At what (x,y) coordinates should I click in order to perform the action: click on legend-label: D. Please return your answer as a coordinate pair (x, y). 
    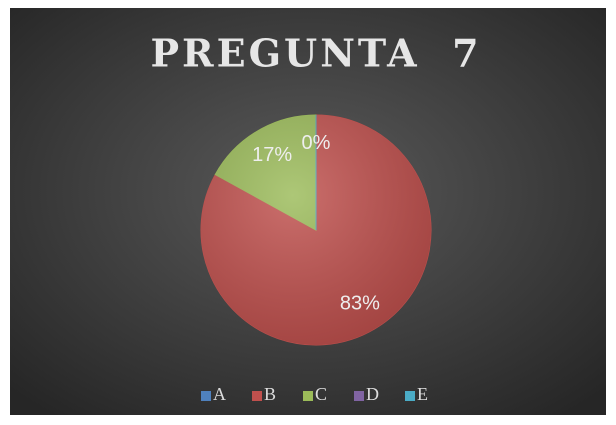
    Looking at the image, I should click on (372, 394).